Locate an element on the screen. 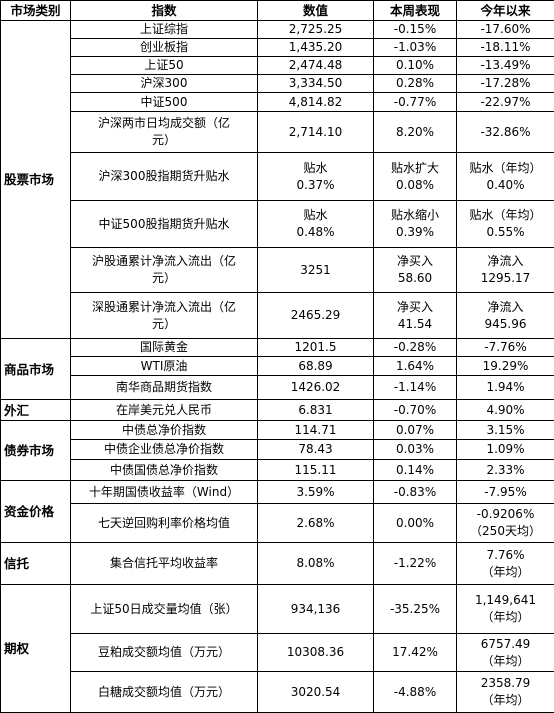 The image size is (554, 713). ytd-change: -7.76% is located at coordinates (505, 348).